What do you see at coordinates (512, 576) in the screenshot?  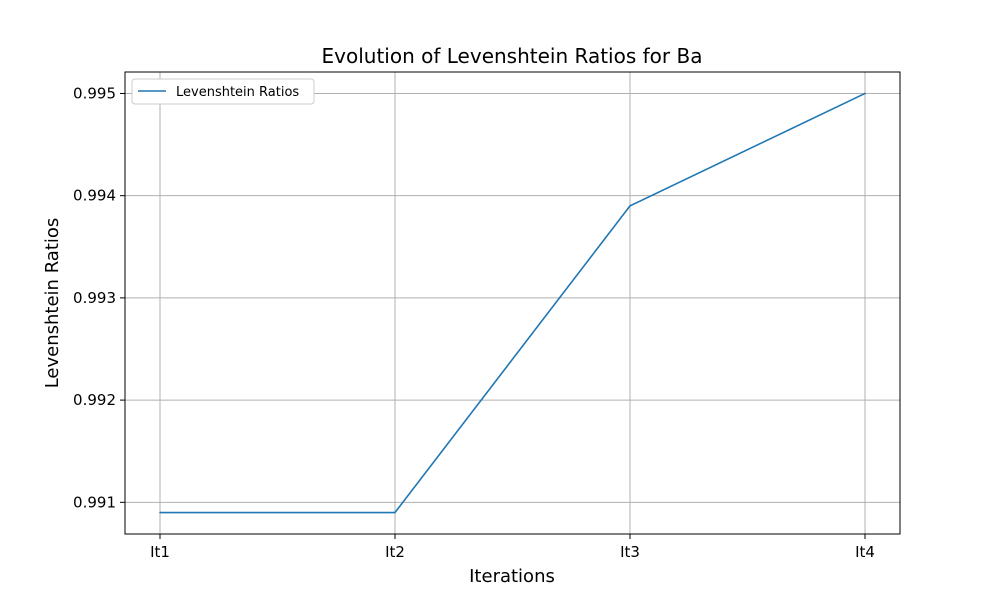 I see `x-axis-label: Iterations` at bounding box center [512, 576].